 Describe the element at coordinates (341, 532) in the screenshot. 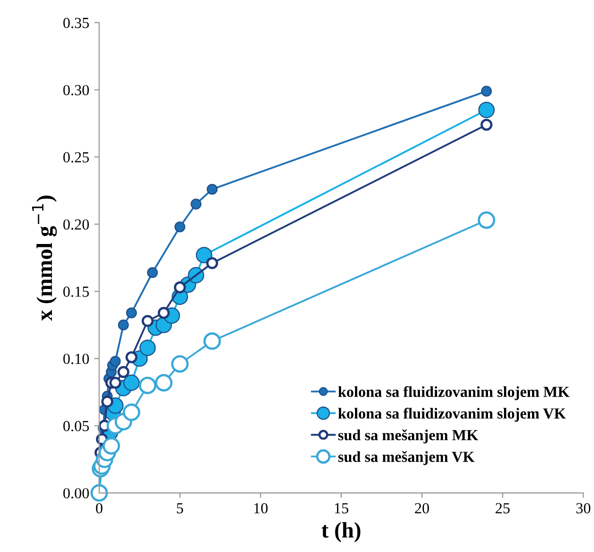

I see `x-axis-title: t (h)` at that location.